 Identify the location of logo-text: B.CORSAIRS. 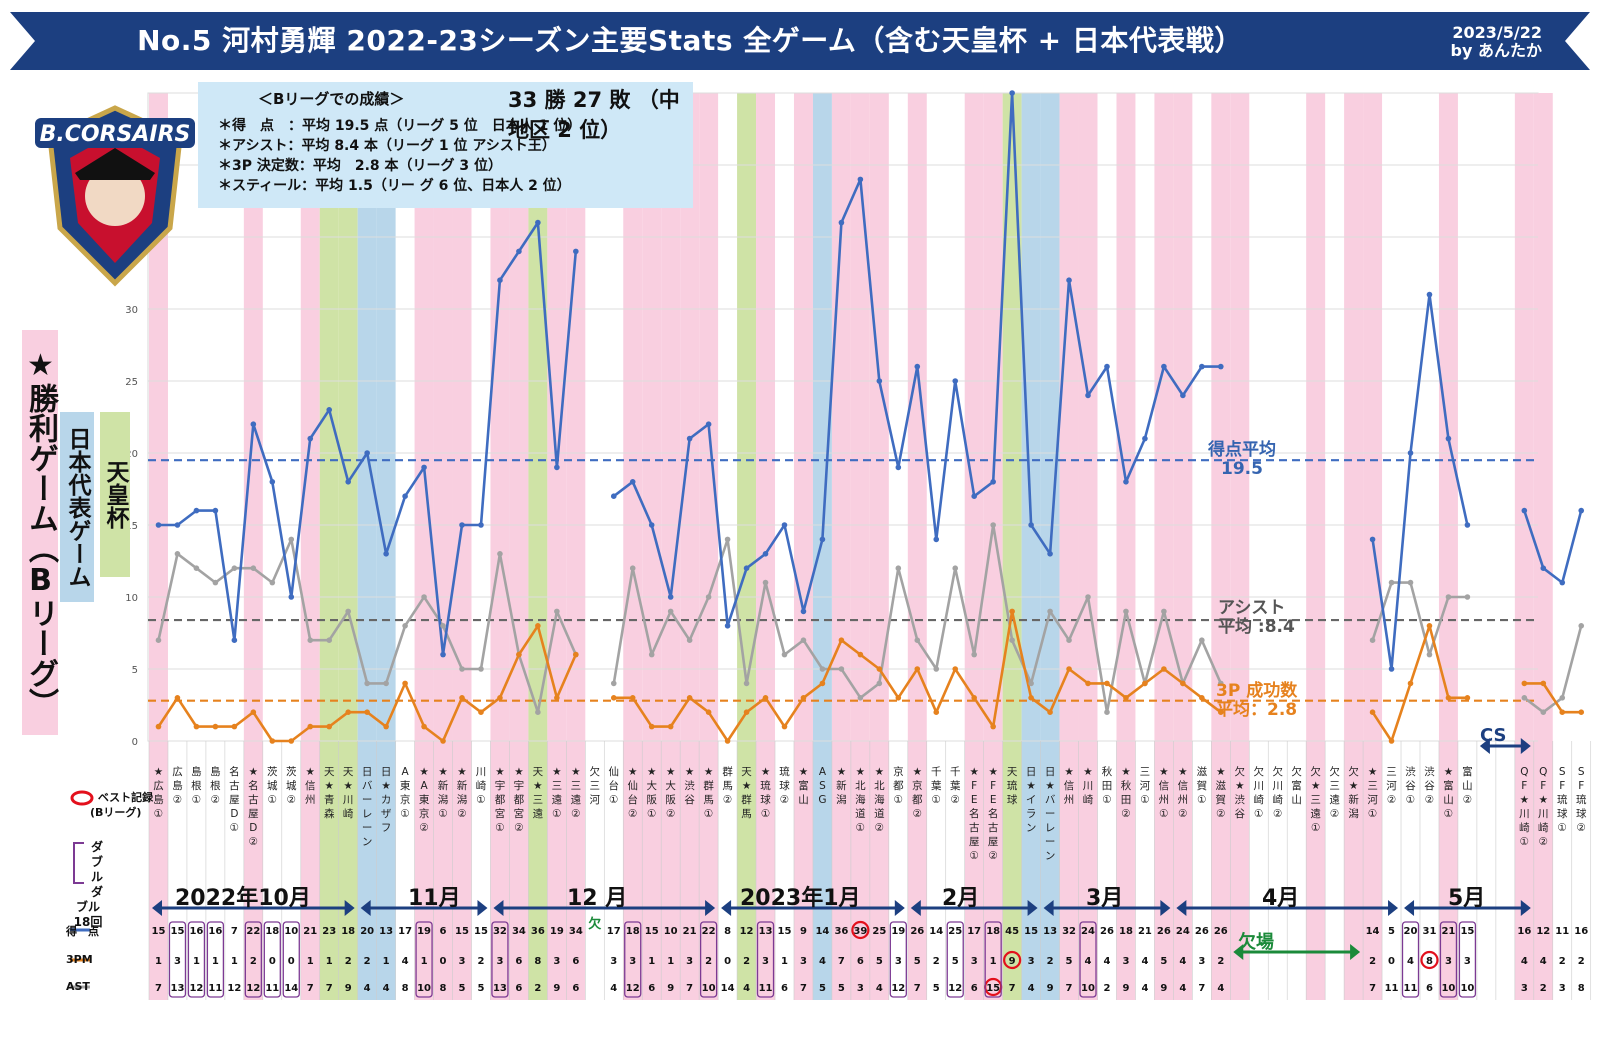
(115, 134).